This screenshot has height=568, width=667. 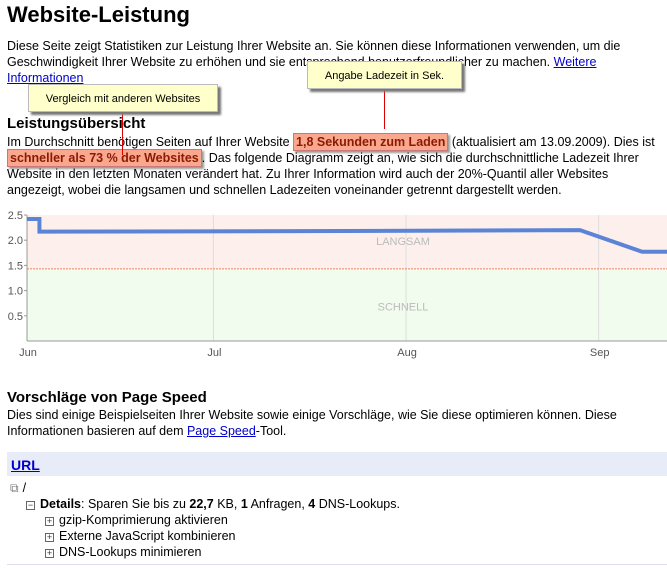 I want to click on callout-compare: Vergleich mit anderen Websites, so click(x=123, y=98).